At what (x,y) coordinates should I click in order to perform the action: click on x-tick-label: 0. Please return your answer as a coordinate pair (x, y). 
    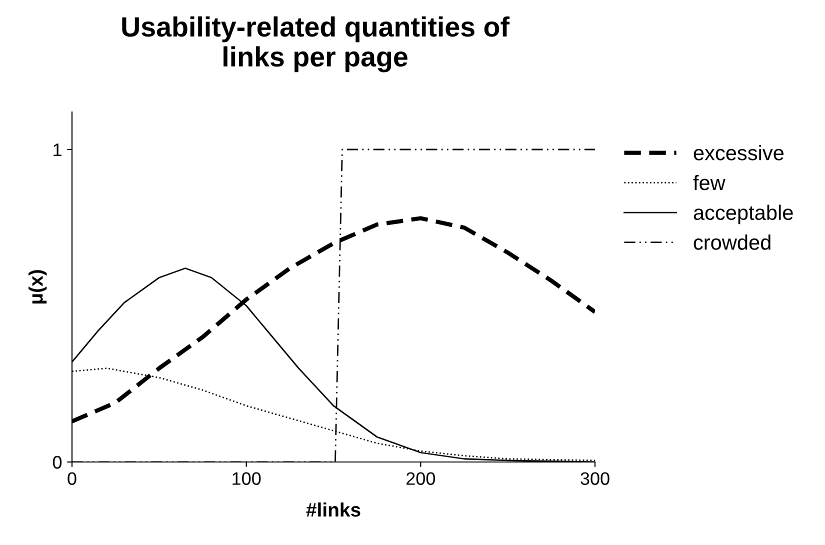
    Looking at the image, I should click on (72, 478).